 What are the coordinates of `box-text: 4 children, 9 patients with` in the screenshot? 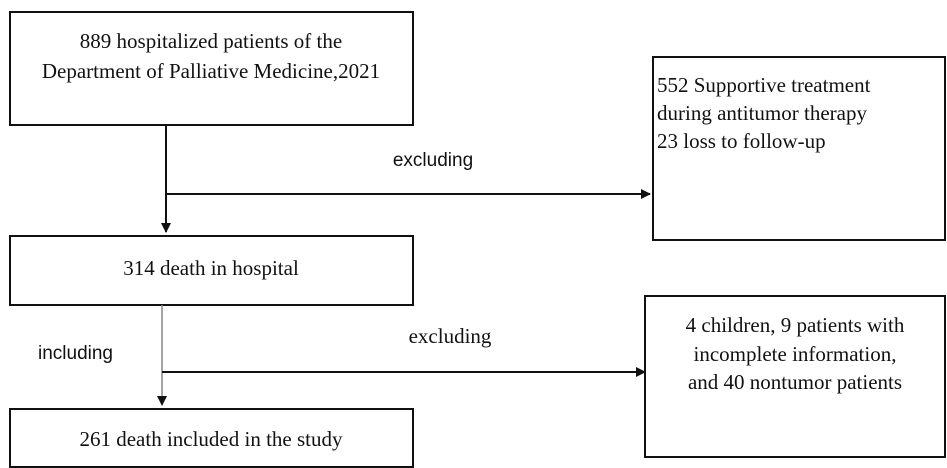 It's located at (795, 325).